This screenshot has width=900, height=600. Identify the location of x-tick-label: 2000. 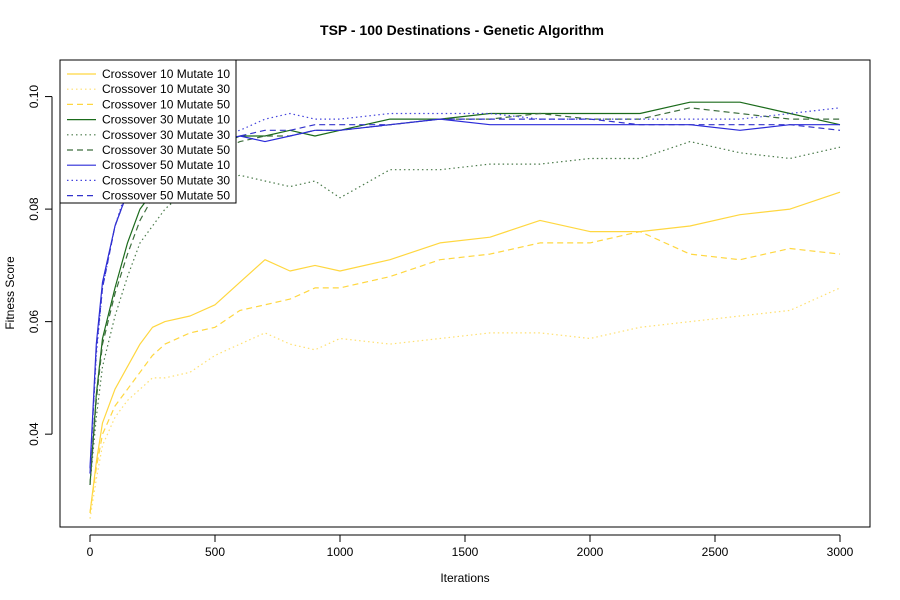
(590, 552).